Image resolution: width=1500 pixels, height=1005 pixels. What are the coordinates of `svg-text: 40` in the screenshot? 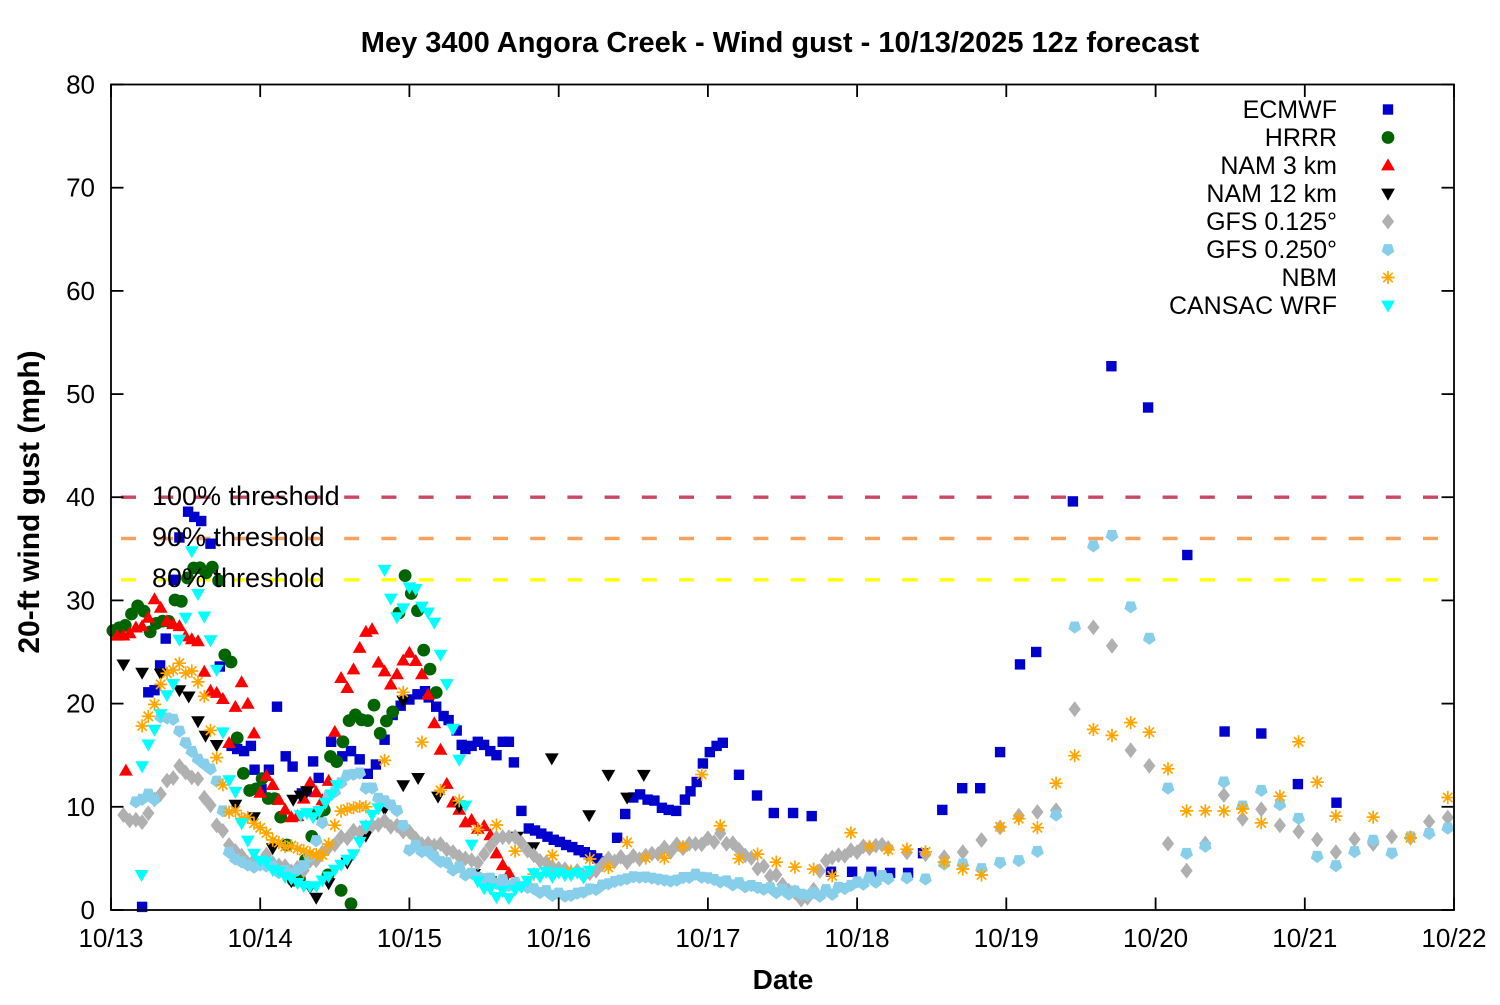 It's located at (80, 497).